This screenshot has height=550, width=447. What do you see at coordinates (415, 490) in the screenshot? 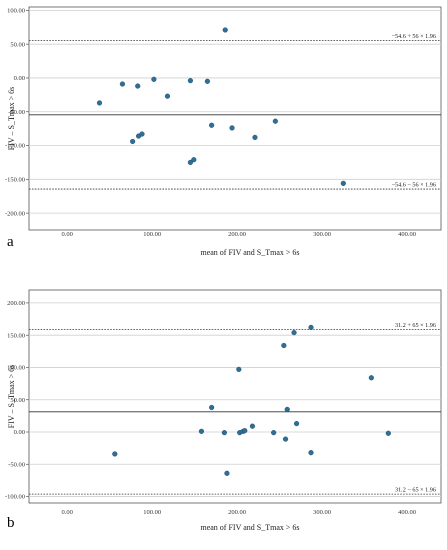
I see `lower-limit-label: 31.2 − 65 × 1.96` at bounding box center [415, 490].